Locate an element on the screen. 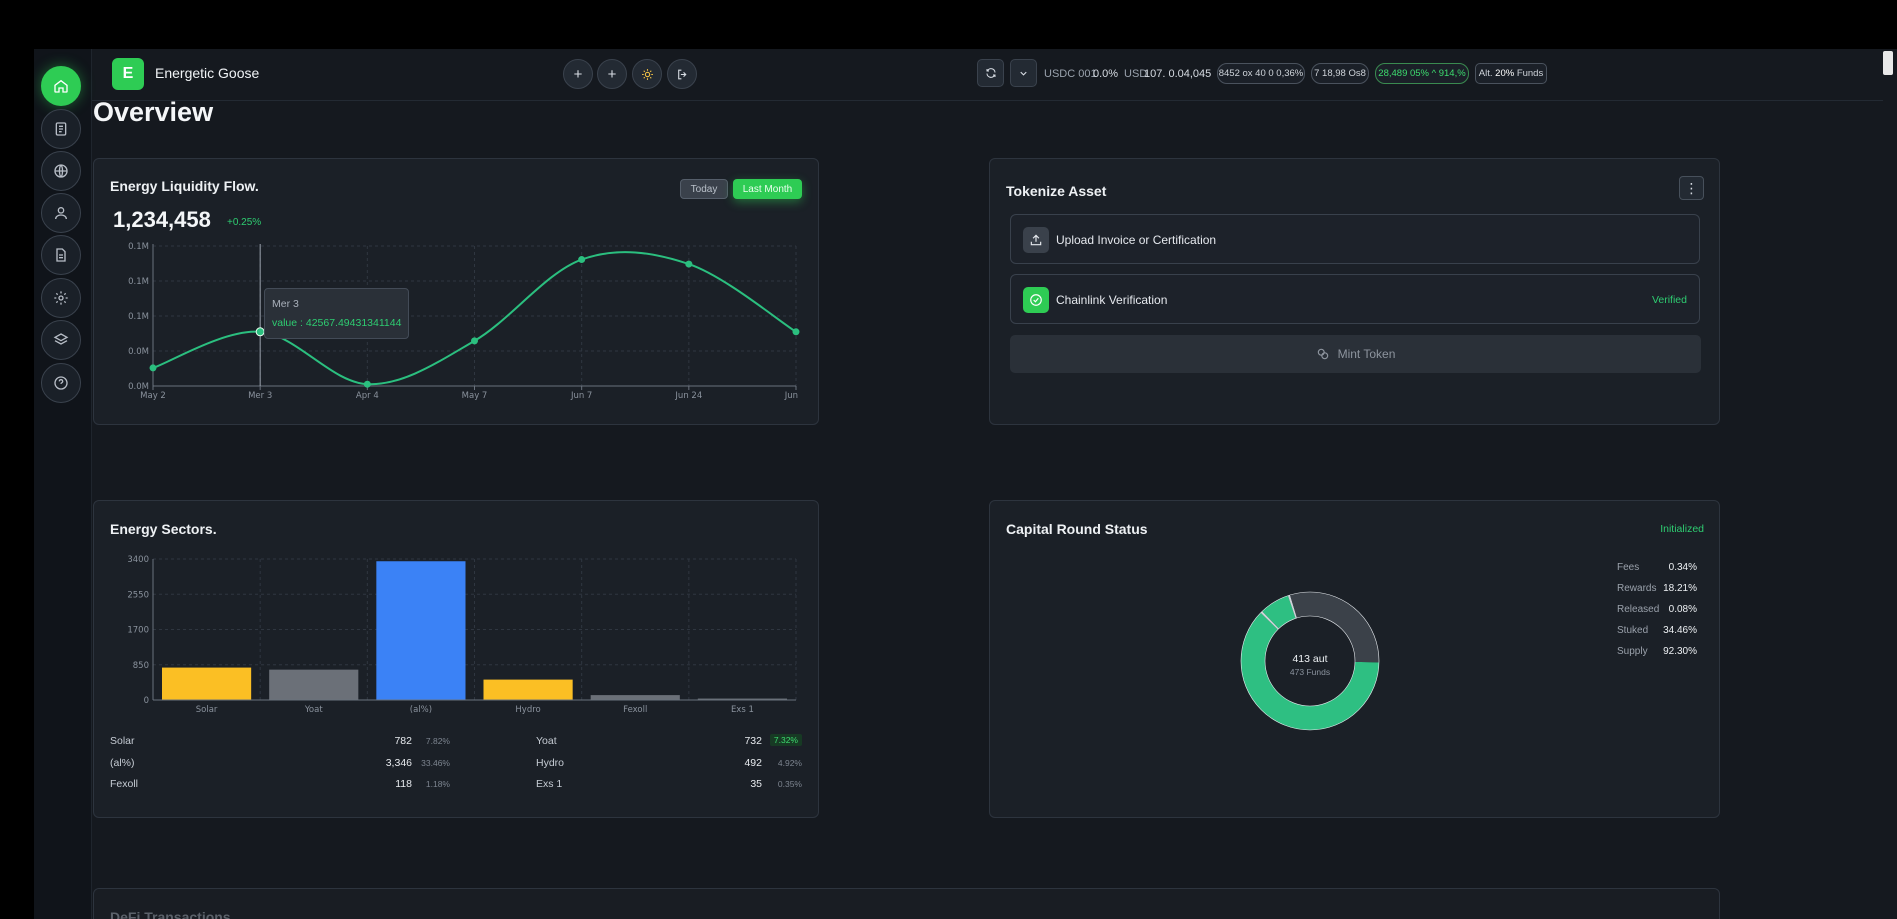 This screenshot has width=1897, height=919. nav-home-button is located at coordinates (61, 86).